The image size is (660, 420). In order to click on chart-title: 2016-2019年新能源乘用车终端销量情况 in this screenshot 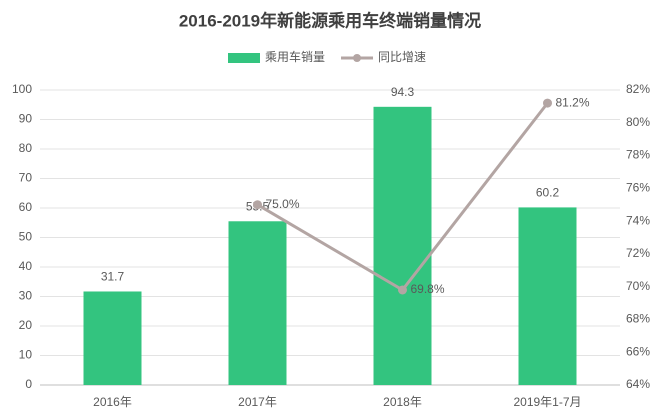, I will do `click(330, 20)`.